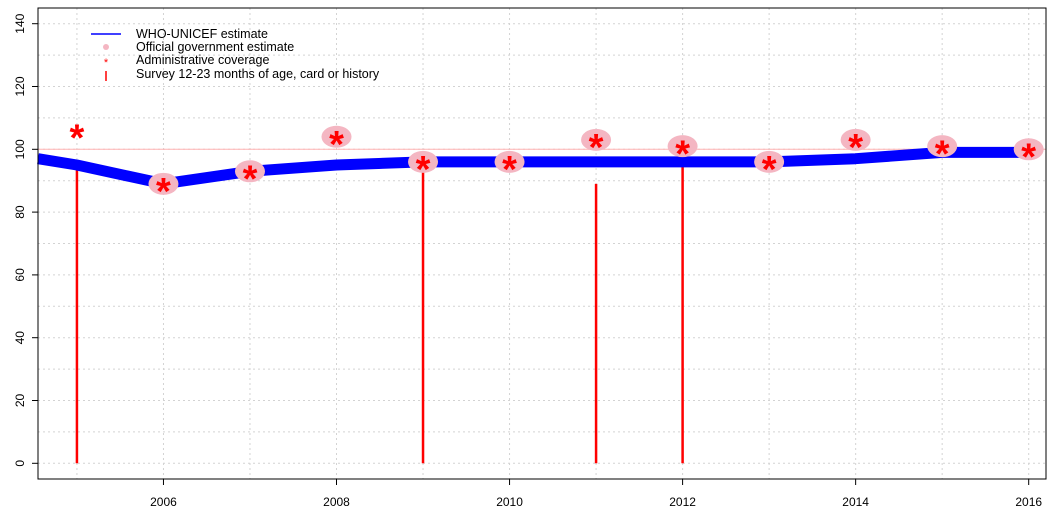 This screenshot has height=512, width=1050. Describe the element at coordinates (202, 60) in the screenshot. I see `legend-label-administrative: Administrative coverage` at that location.